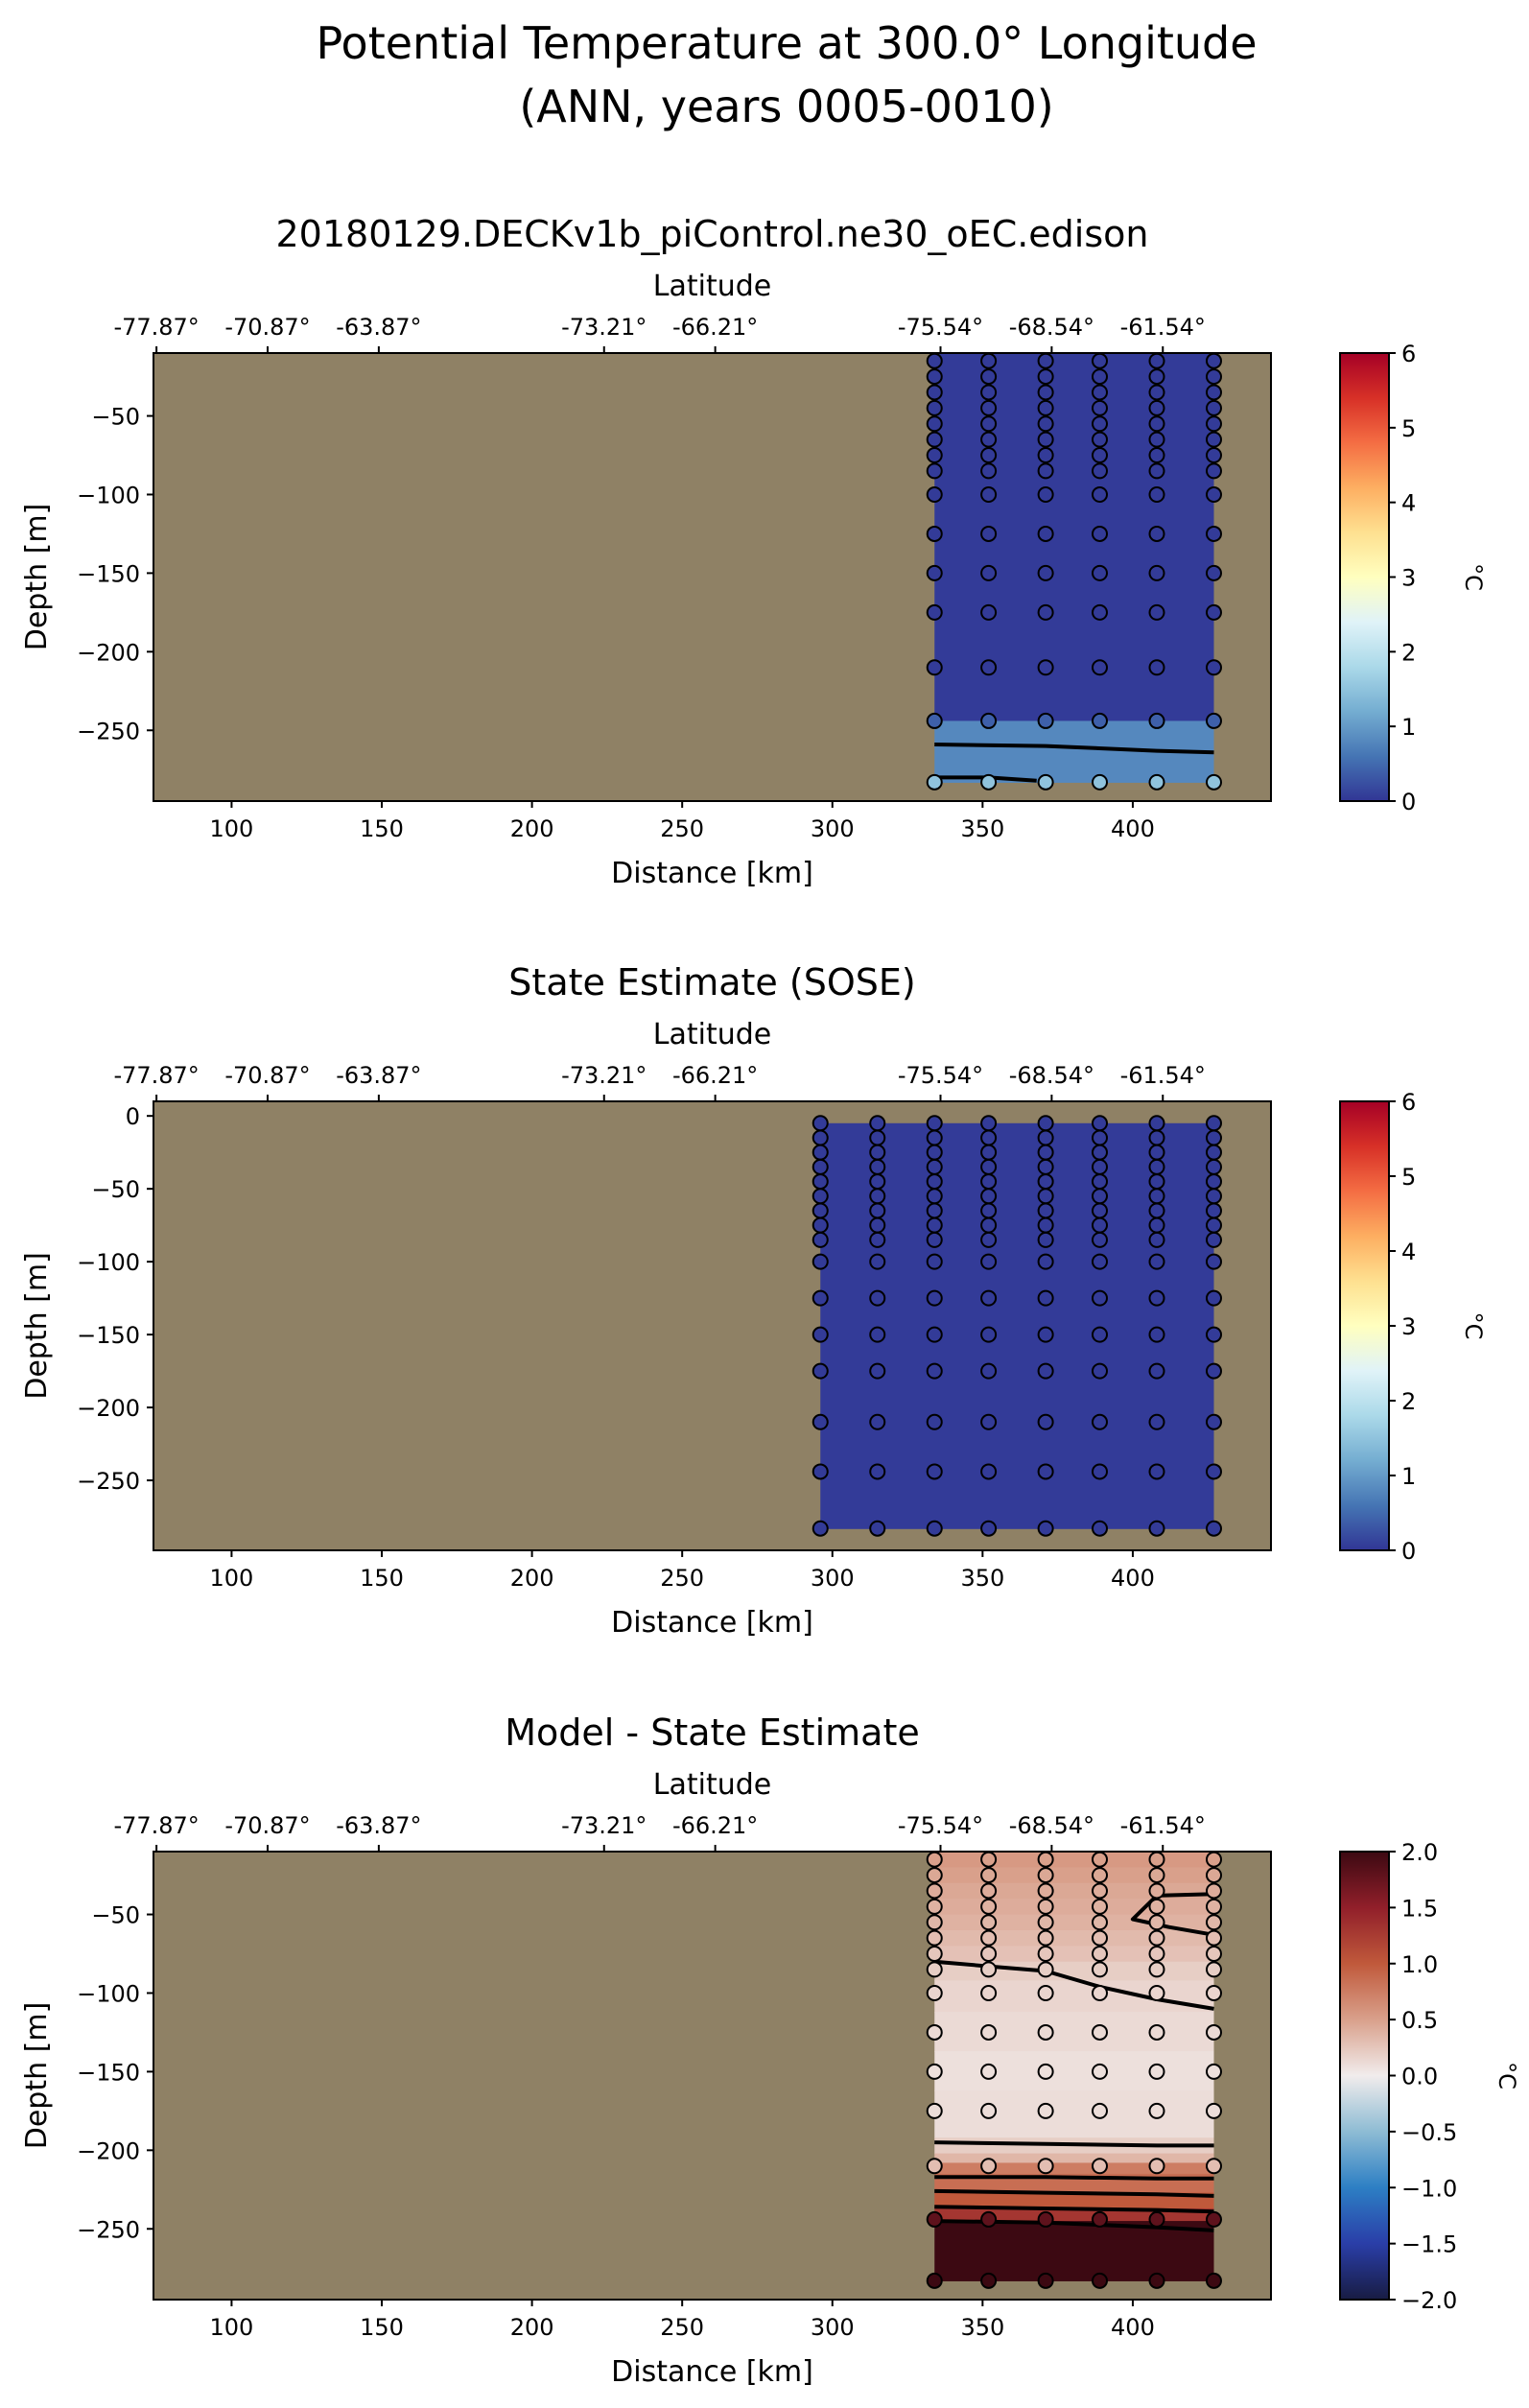  What do you see at coordinates (833, 828) in the screenshot?
I see `x-tick-label: 300` at bounding box center [833, 828].